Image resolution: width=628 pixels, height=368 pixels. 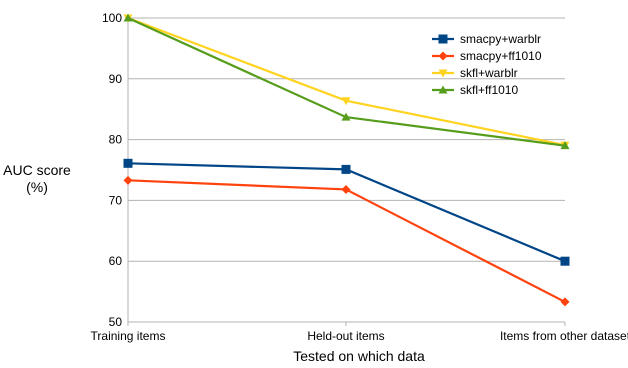 I want to click on point-skfl+ff1010-1, so click(x=346, y=116).